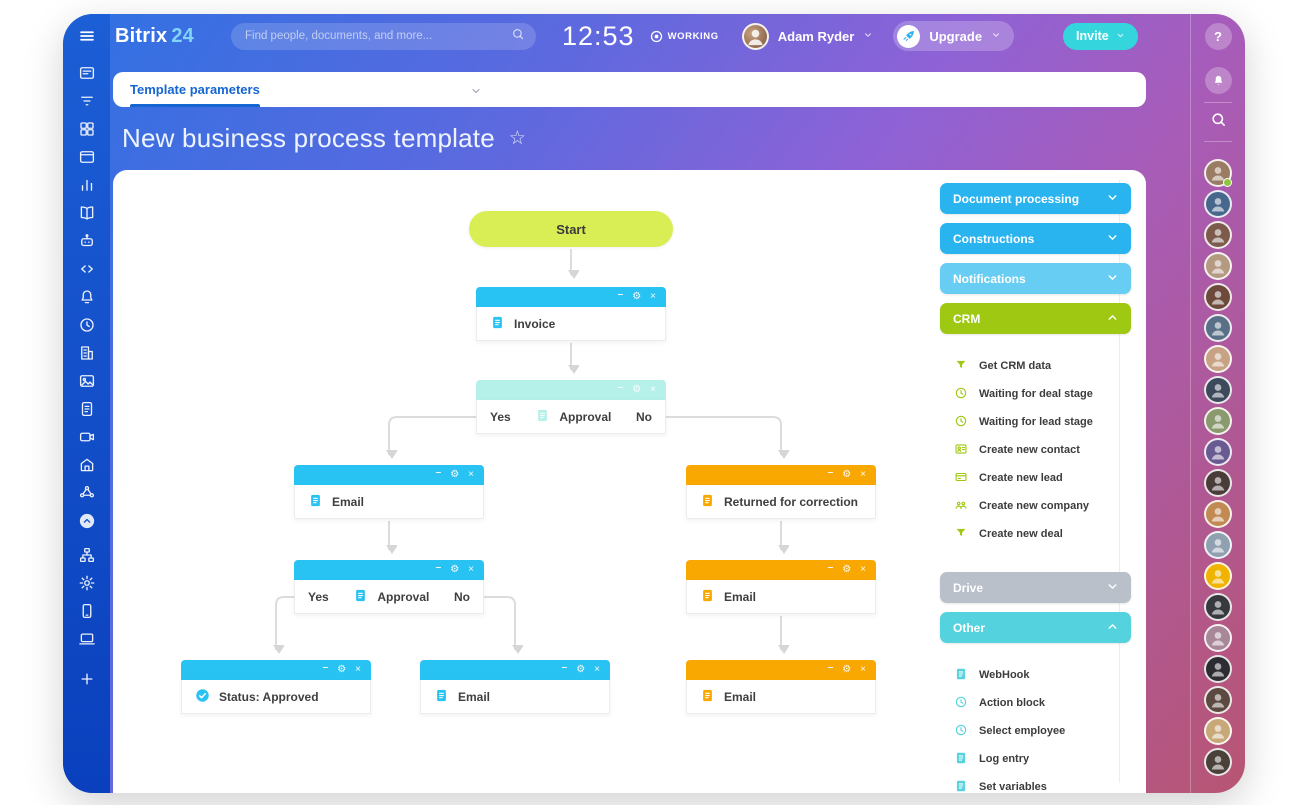  Describe the element at coordinates (87, 353) in the screenshot. I see `sidebar-building-icon` at that location.